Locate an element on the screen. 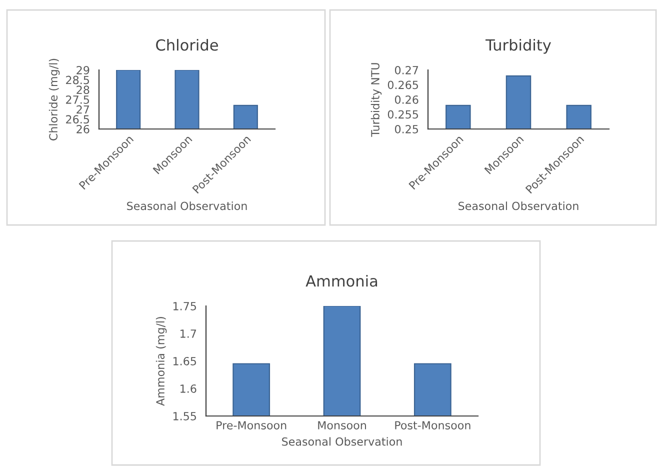  chart-title: Chloride is located at coordinates (187, 44).